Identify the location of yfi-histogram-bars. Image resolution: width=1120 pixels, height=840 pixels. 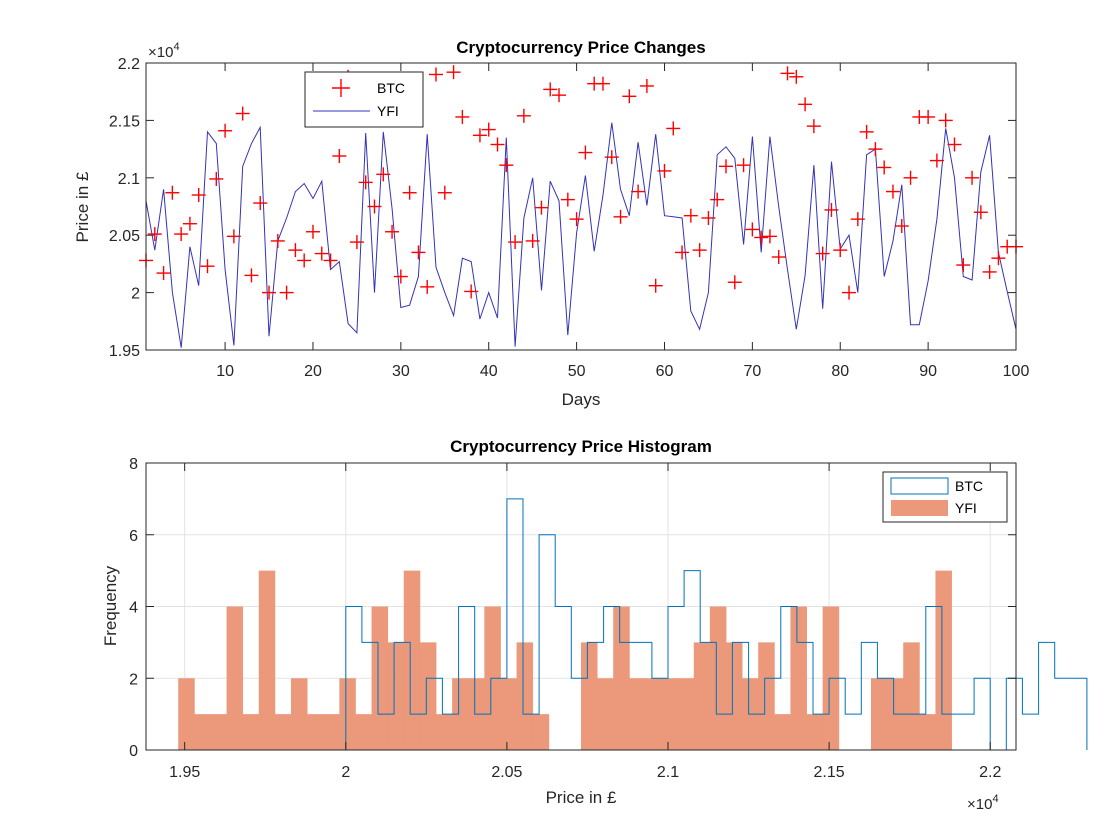
(565, 660).